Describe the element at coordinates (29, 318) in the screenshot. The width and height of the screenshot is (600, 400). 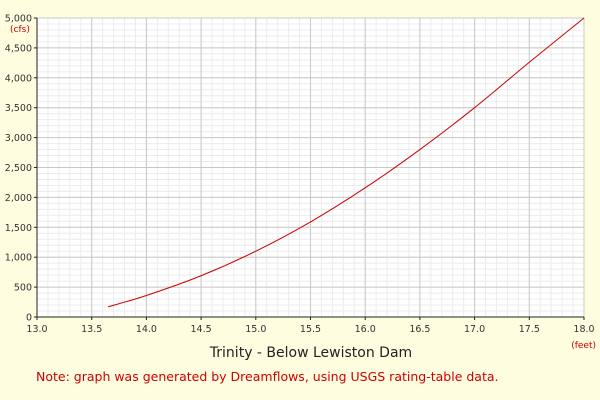
I see `y-tick-label: 0` at that location.